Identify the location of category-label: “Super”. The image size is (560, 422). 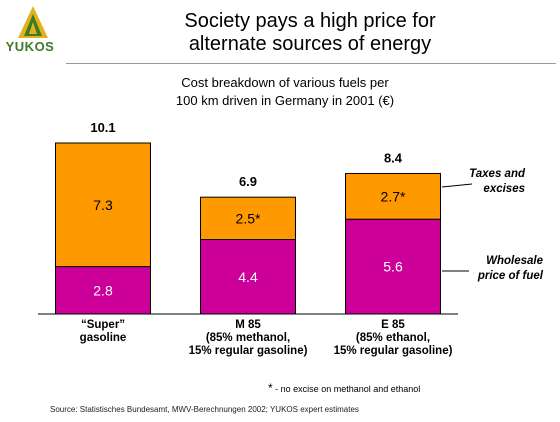
(103, 325).